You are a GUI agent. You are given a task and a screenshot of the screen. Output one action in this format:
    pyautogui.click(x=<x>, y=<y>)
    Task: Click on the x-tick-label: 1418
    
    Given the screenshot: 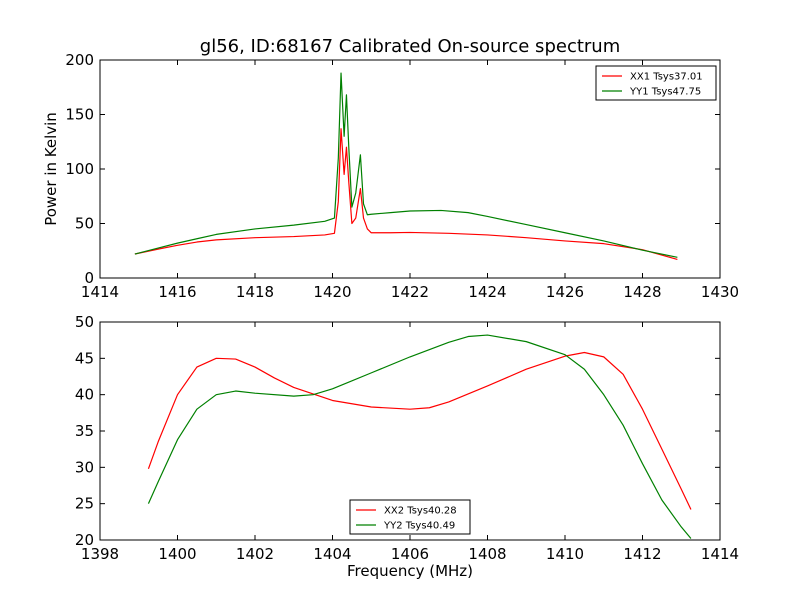 What is the action you would take?
    pyautogui.click(x=255, y=292)
    